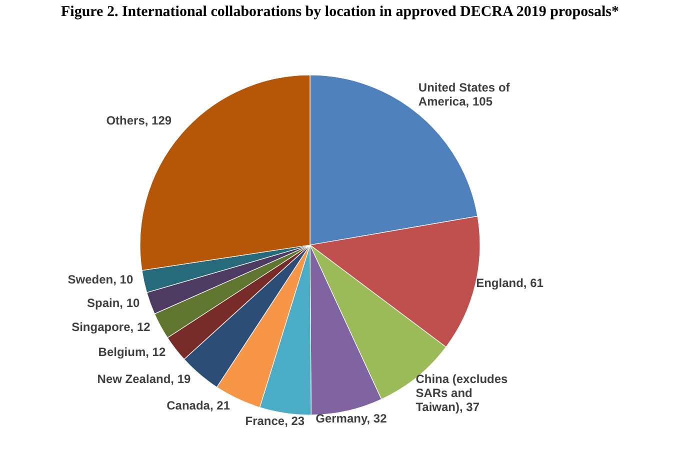 The height and width of the screenshot is (457, 687). I want to click on slice-label: Singapore, so click(101, 327).